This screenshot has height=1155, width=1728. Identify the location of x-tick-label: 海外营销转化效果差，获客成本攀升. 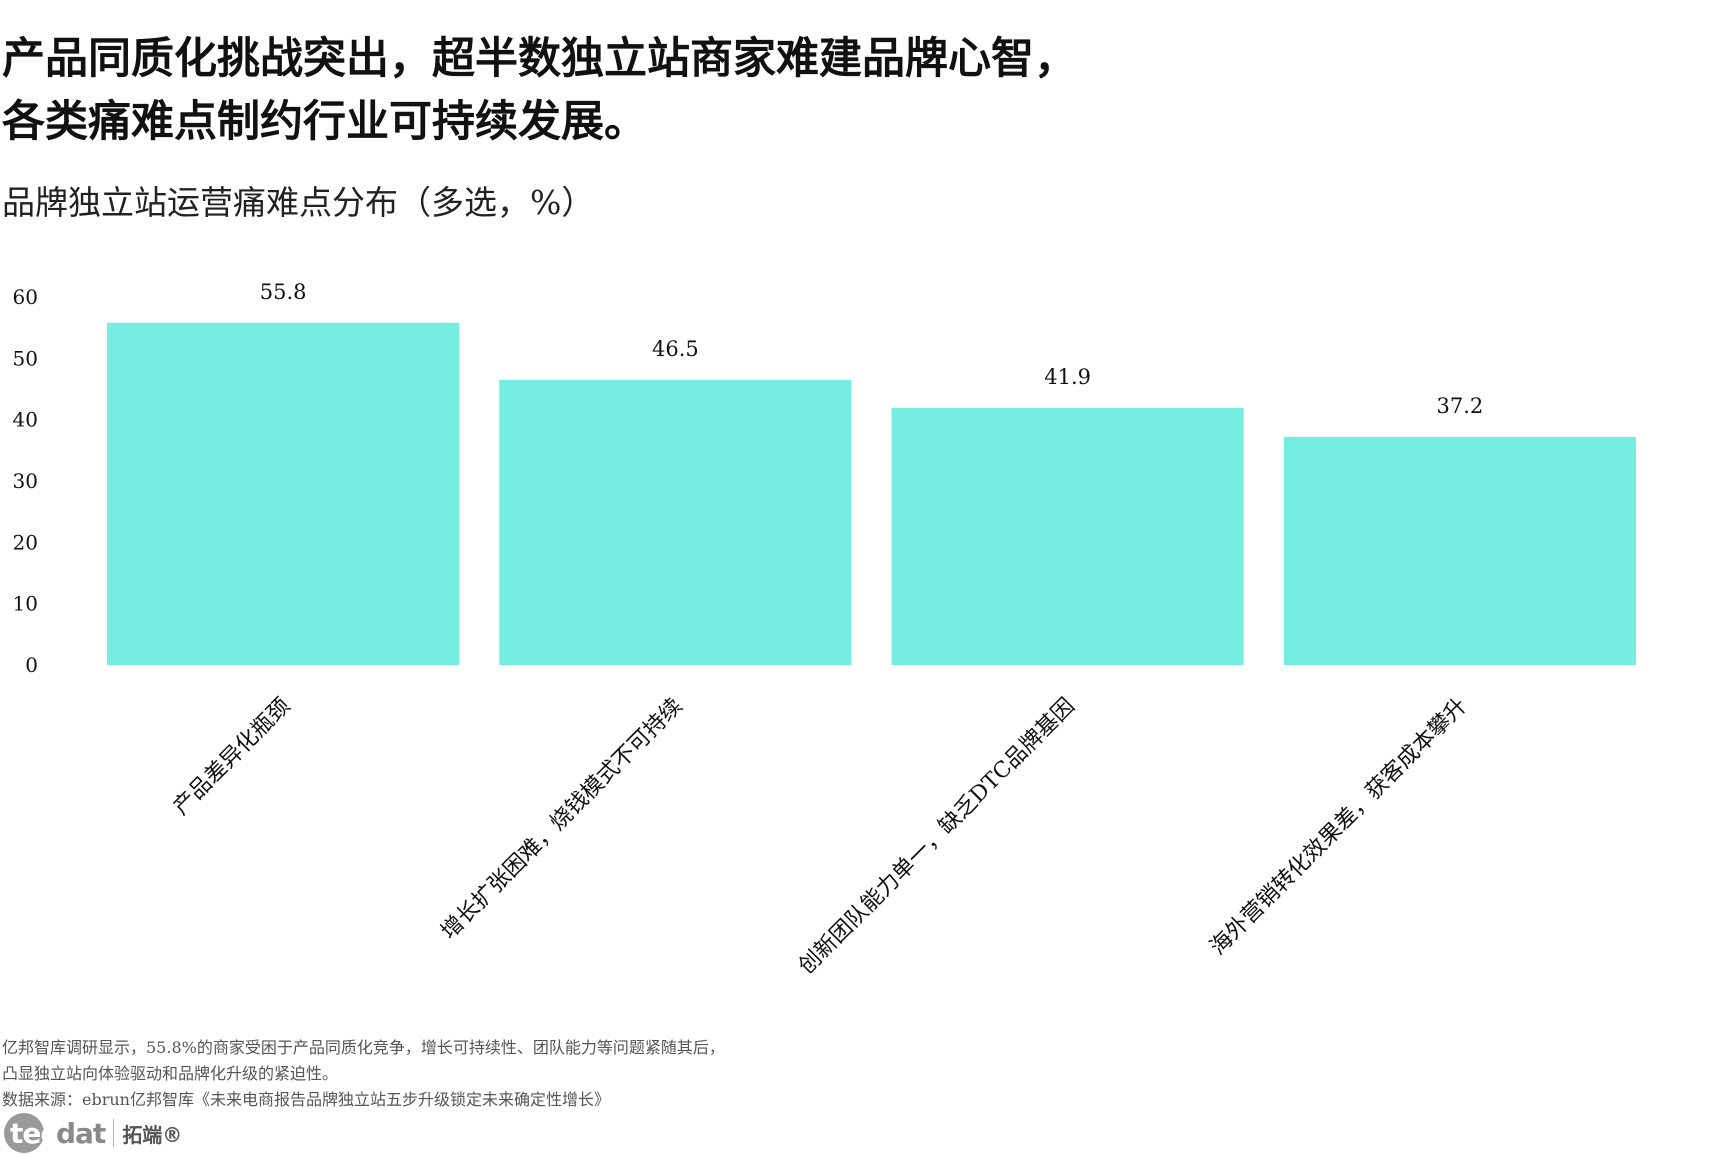
(1339, 827).